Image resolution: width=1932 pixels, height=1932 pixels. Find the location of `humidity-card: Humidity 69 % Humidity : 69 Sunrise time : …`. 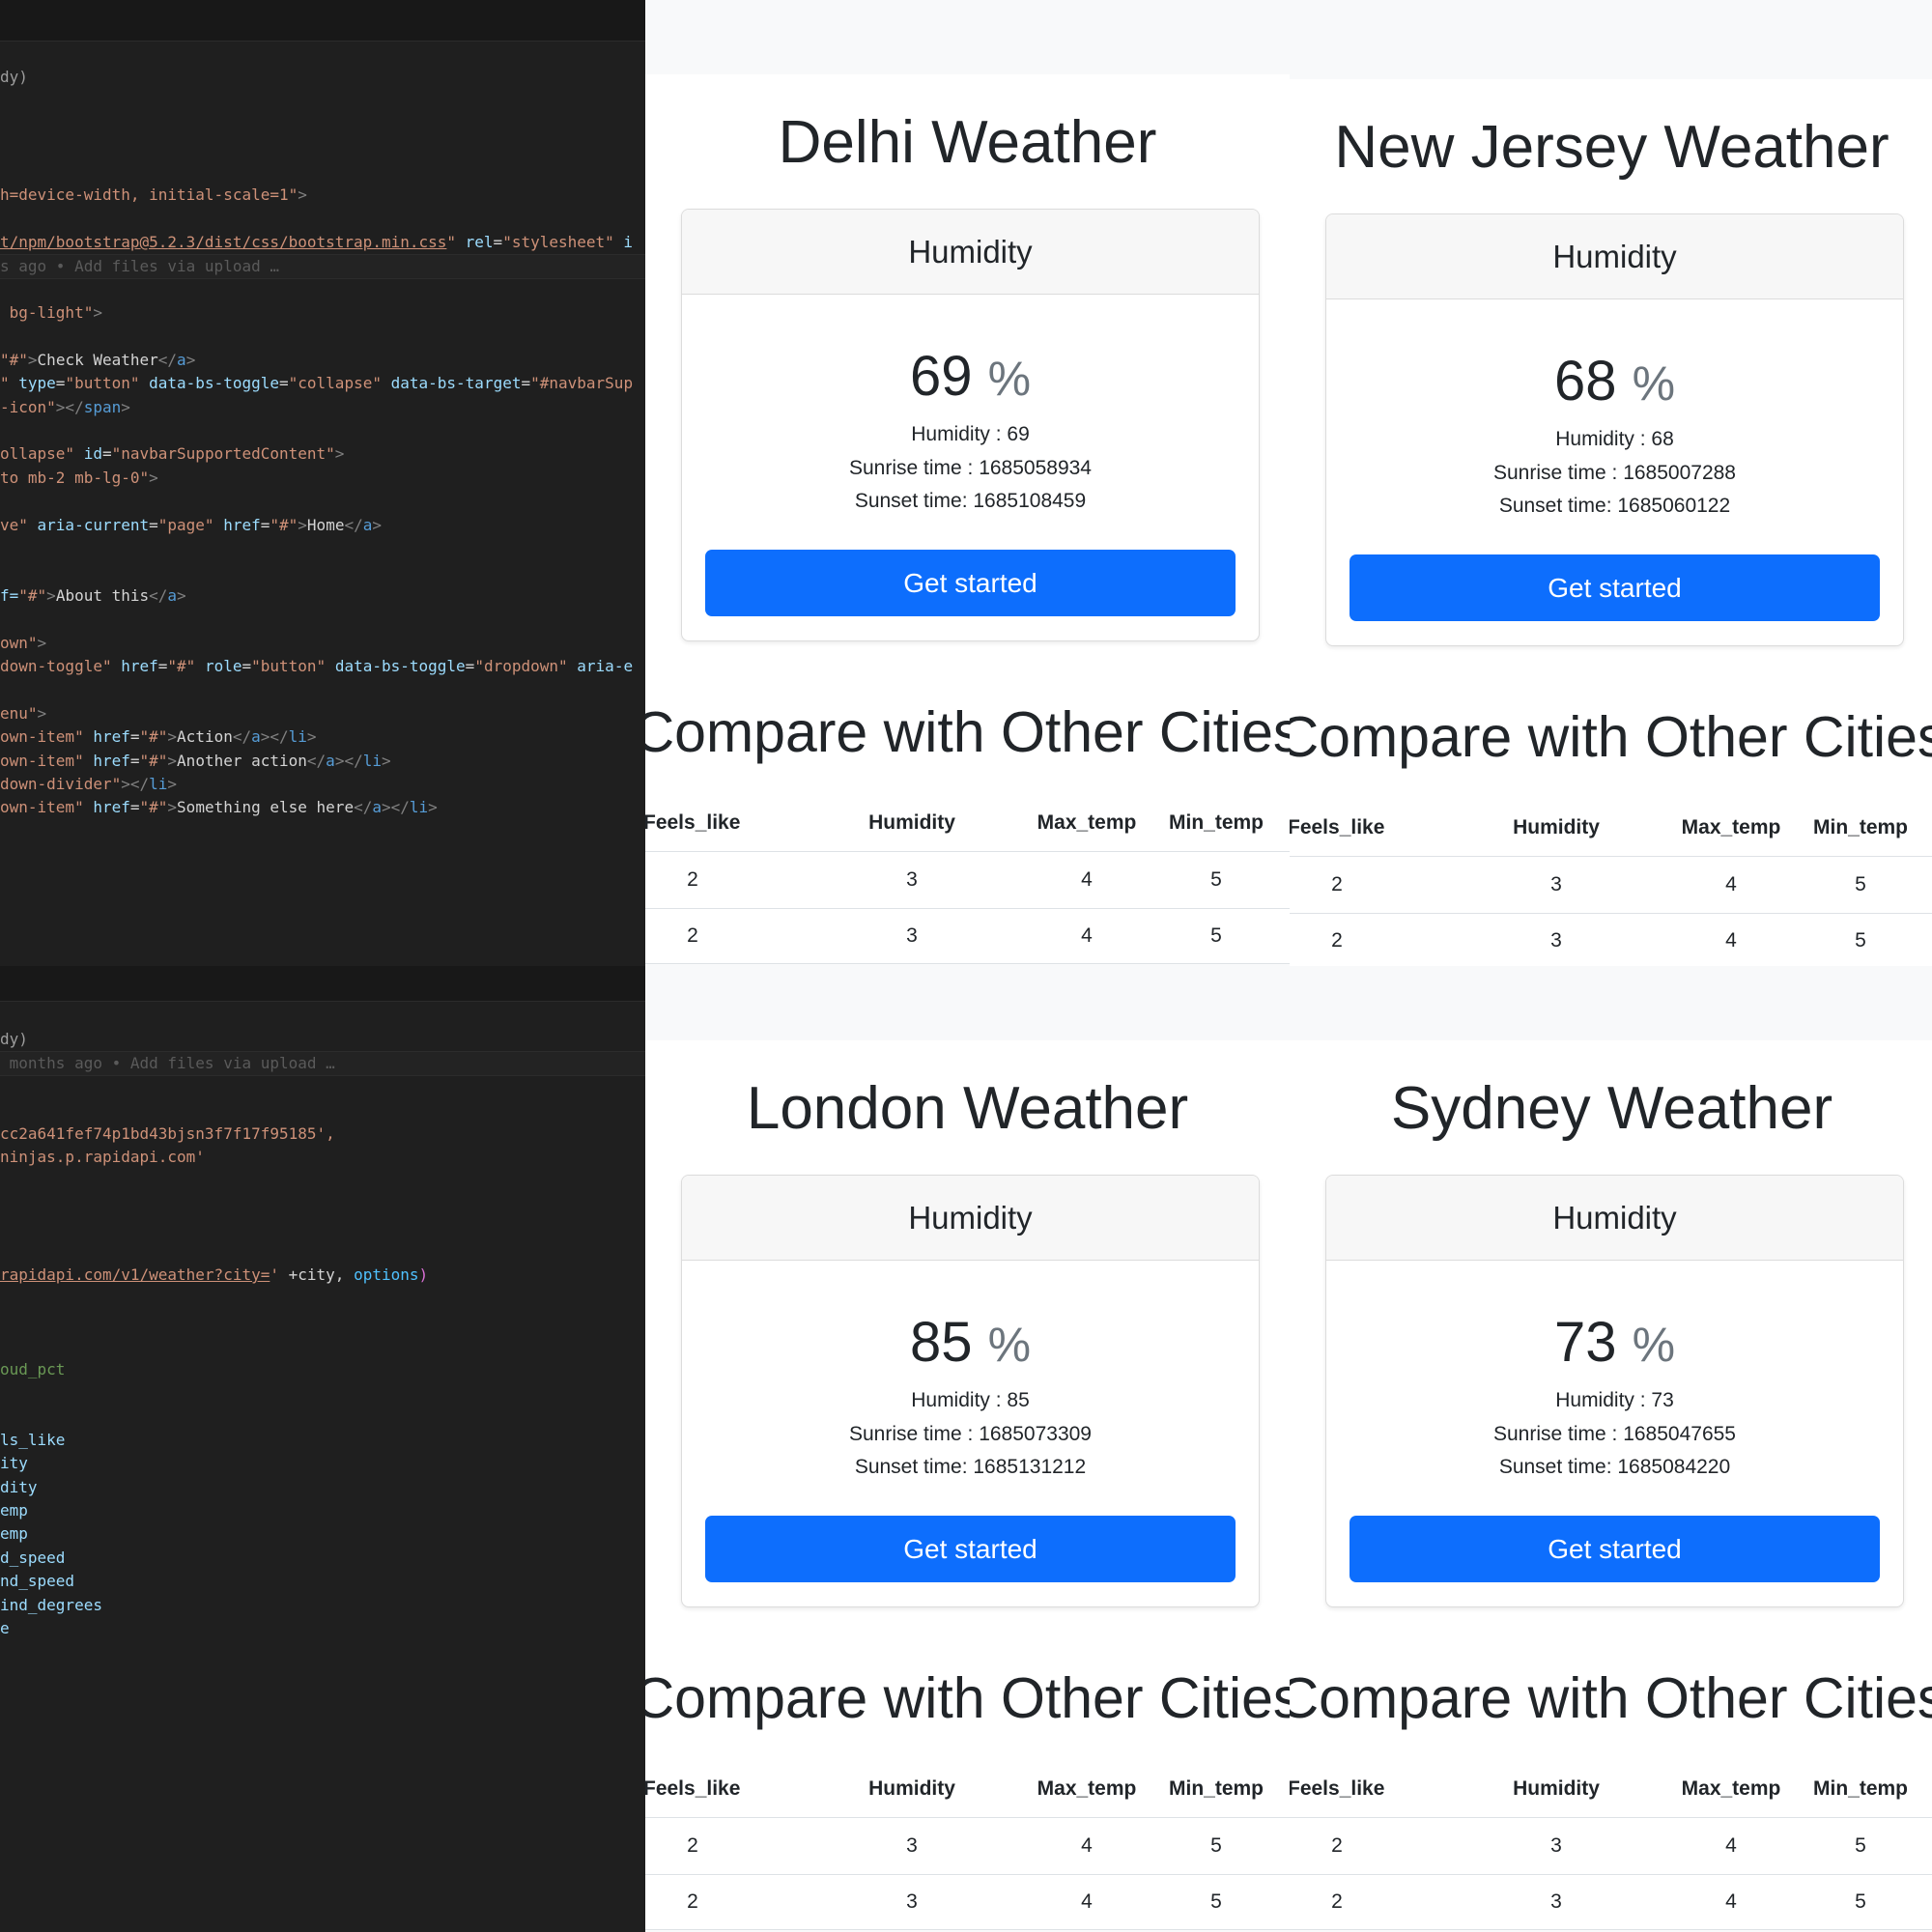

humidity-card: Humidity 69 % Humidity : 69 Sunrise time : … is located at coordinates (970, 425).